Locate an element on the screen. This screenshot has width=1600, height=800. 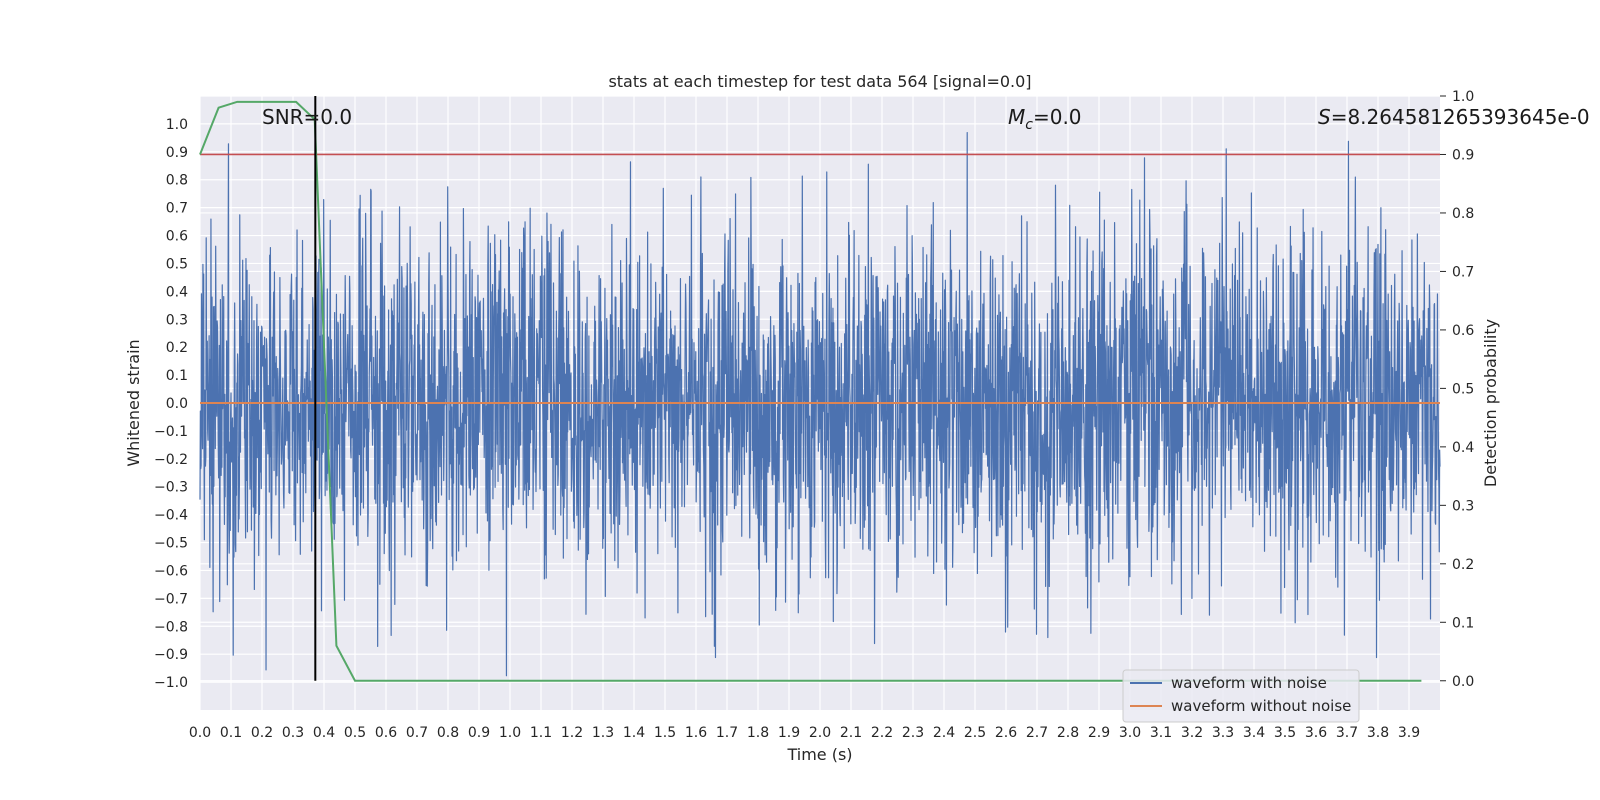
x-tick-label: 0.7 is located at coordinates (417, 733).